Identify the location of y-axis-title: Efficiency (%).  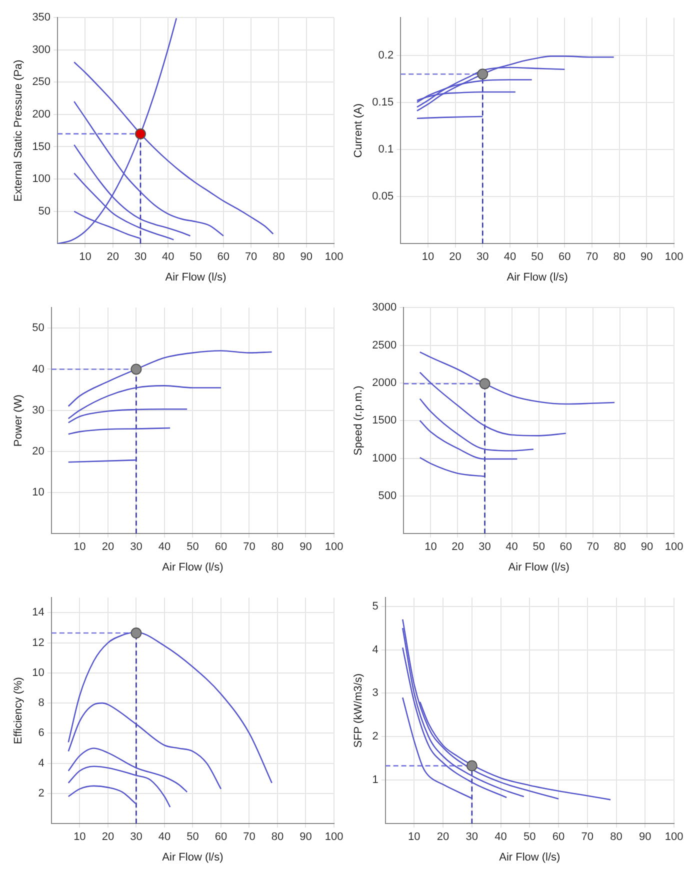
(18, 710).